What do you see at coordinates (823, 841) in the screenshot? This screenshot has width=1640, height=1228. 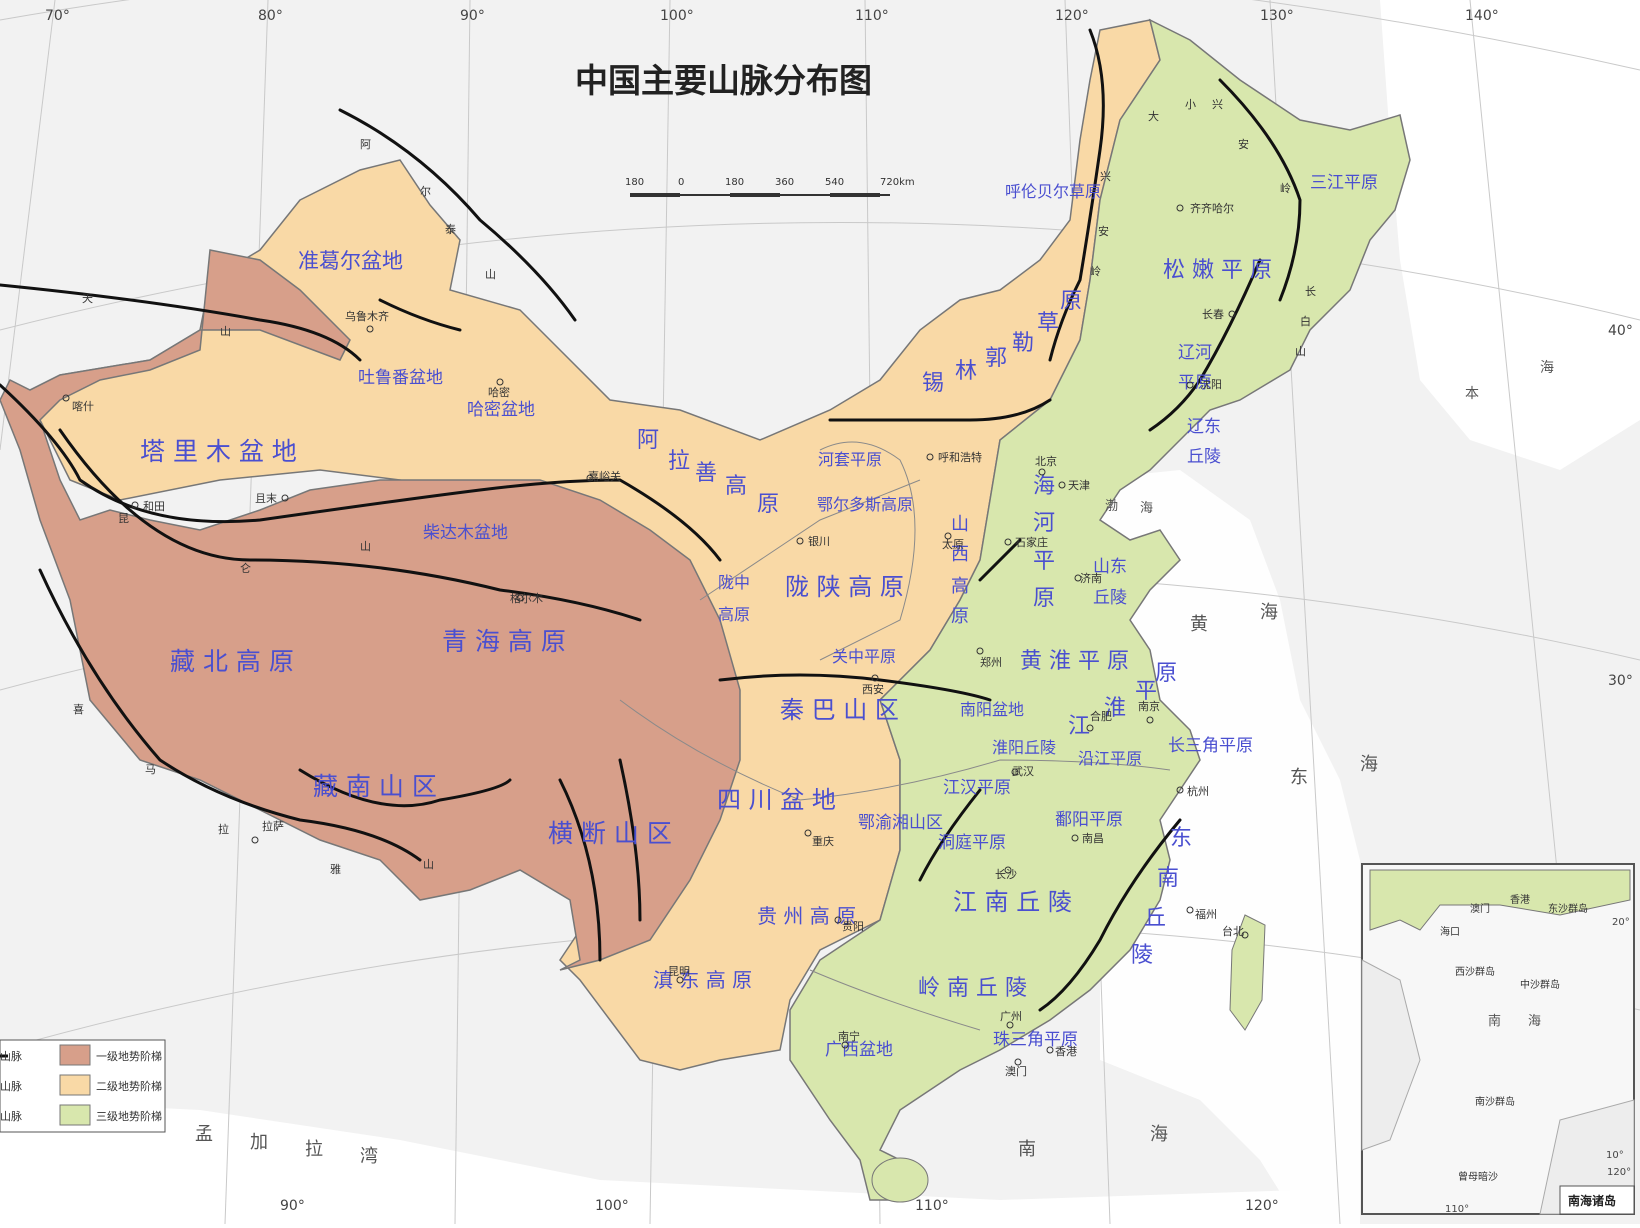 I see `city-label: 重庆` at bounding box center [823, 841].